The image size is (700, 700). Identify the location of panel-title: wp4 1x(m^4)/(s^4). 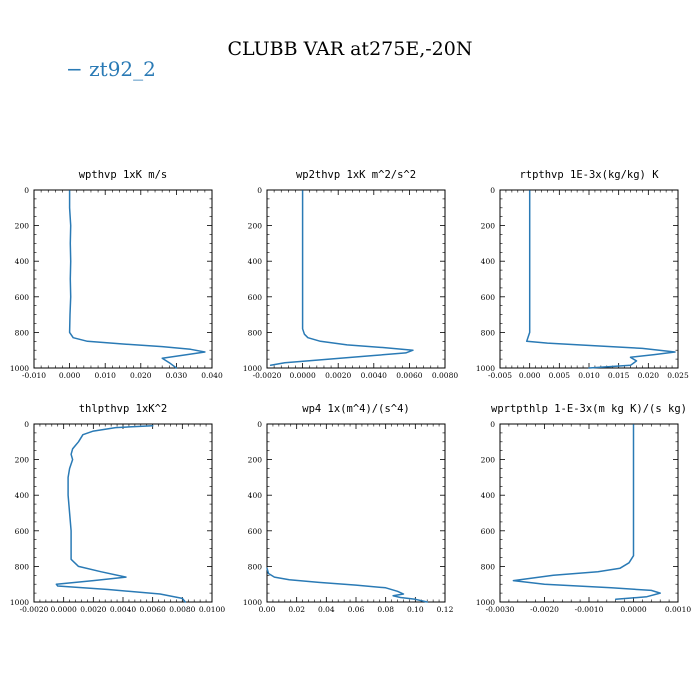
(355, 409).